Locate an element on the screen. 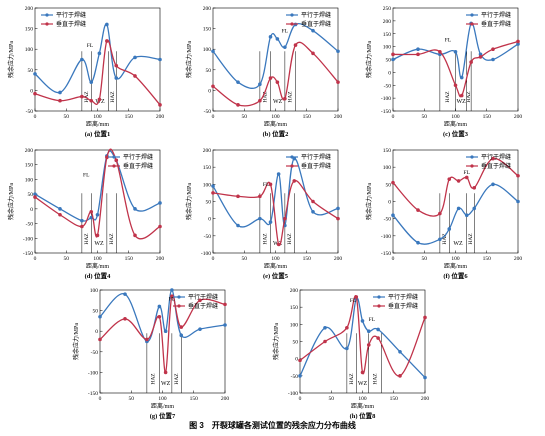 This screenshot has width=545, height=436. zone-label: WZ is located at coordinates (363, 384).